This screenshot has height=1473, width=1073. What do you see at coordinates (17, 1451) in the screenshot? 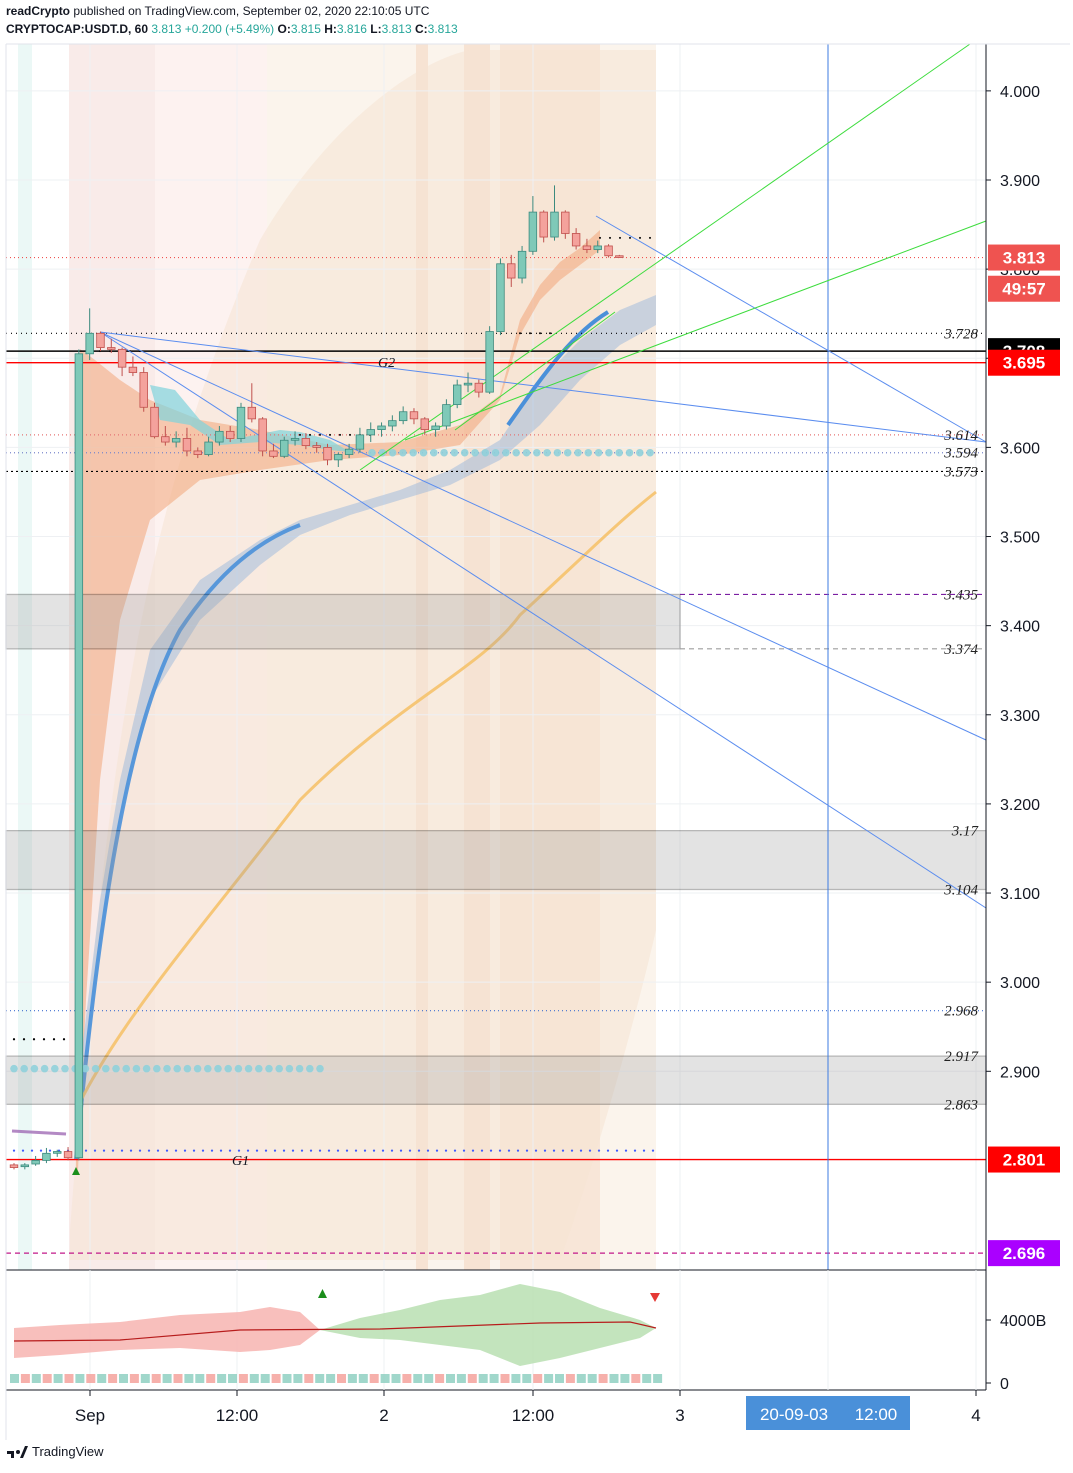
I see `tradingview-logo-icon` at bounding box center [17, 1451].